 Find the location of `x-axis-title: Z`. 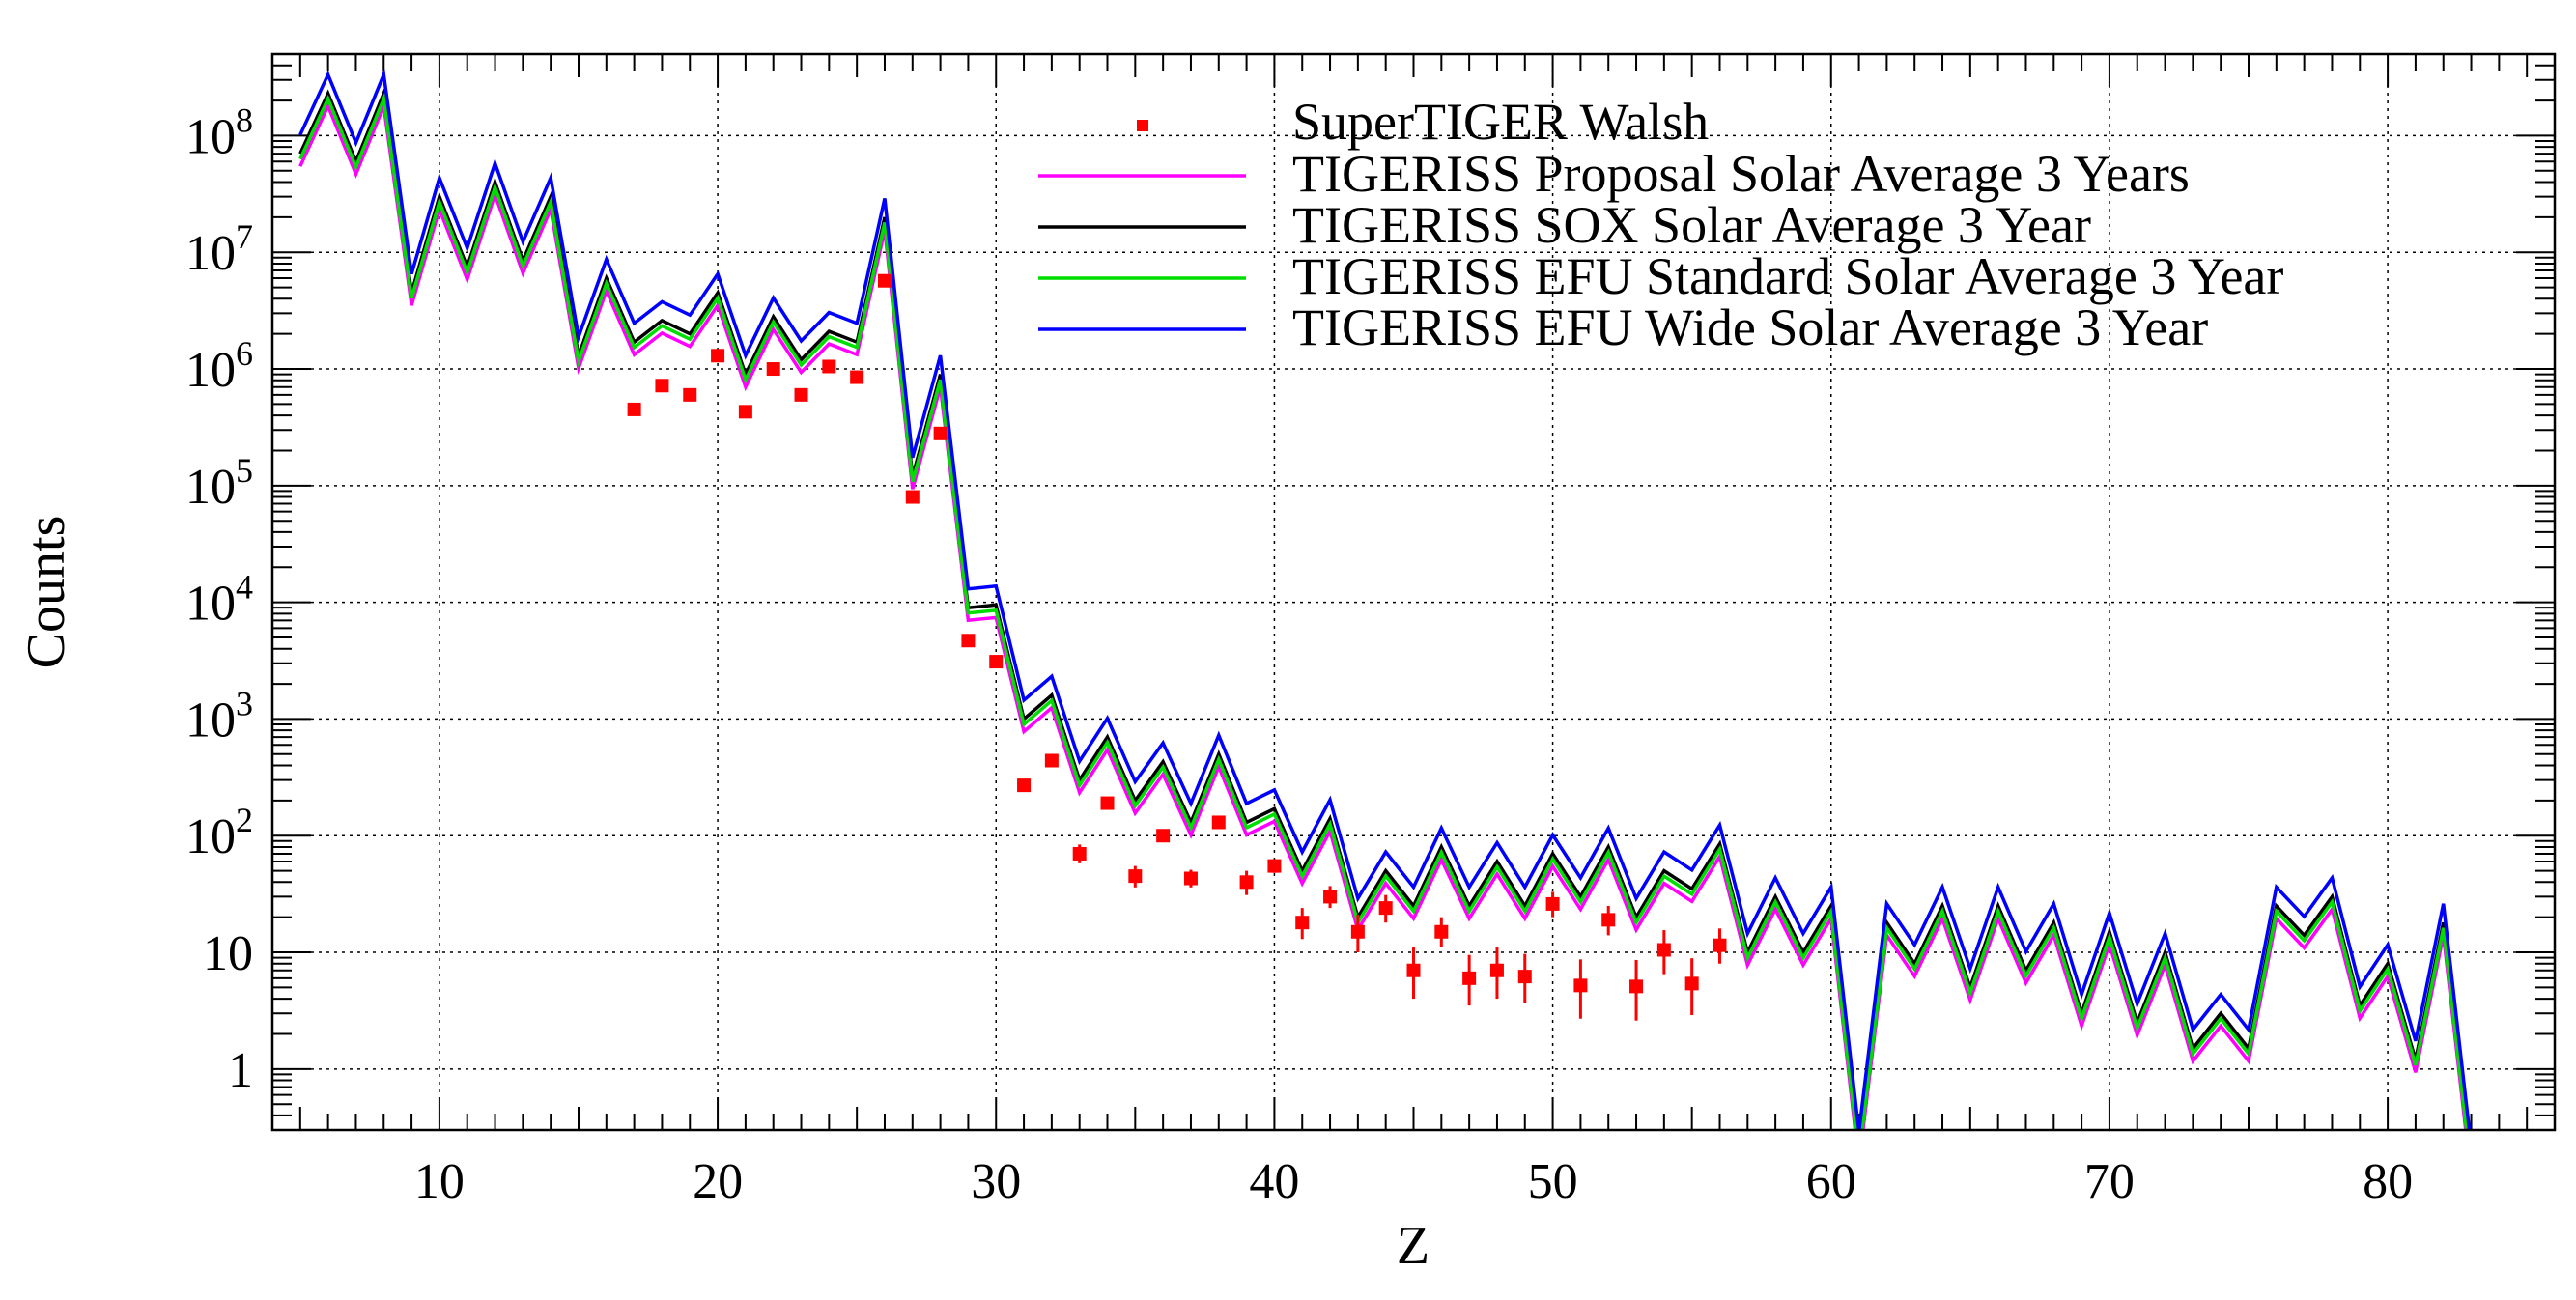

x-axis-title: Z is located at coordinates (1413, 1246).